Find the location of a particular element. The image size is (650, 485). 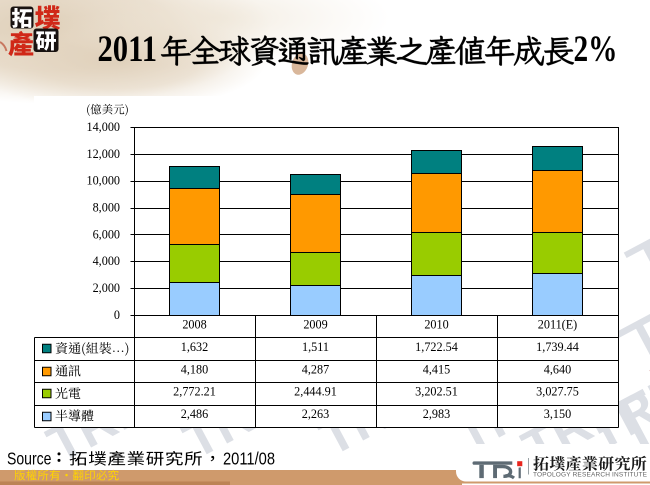

svg-text: 10,000 is located at coordinates (103, 181).